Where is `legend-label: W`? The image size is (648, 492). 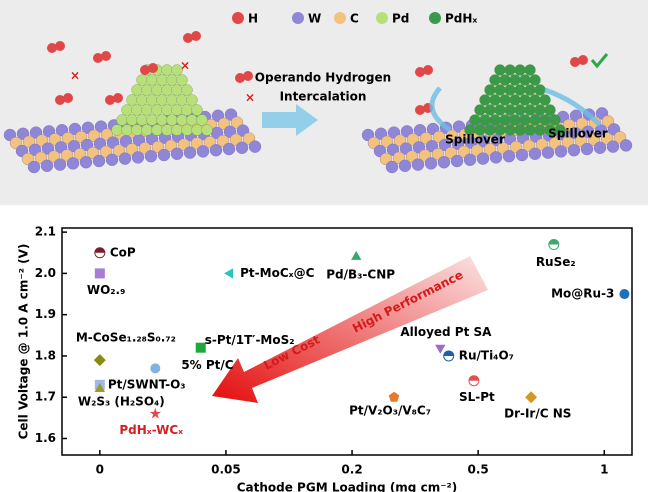
legend-label: W is located at coordinates (314, 19).